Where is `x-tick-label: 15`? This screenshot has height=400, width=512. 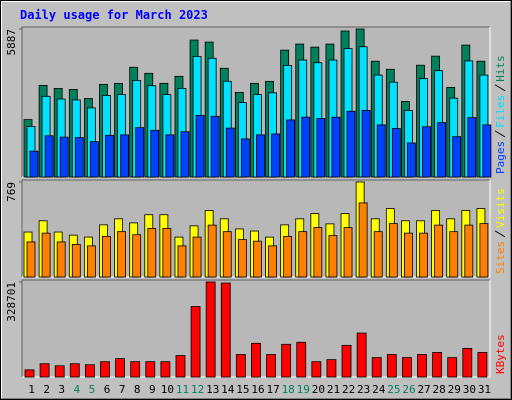
x-tick-label: 15 is located at coordinates (242, 389).